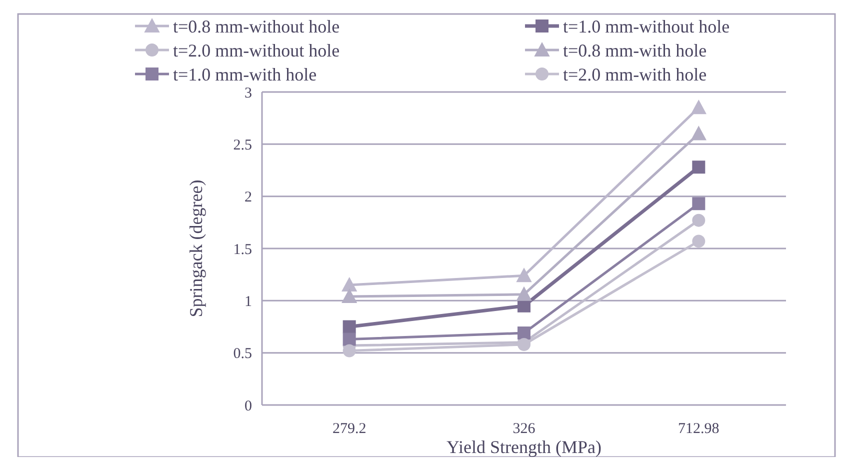 The height and width of the screenshot is (465, 844). Describe the element at coordinates (196, 249) in the screenshot. I see `y-axis-title: Springack (degree)` at that location.